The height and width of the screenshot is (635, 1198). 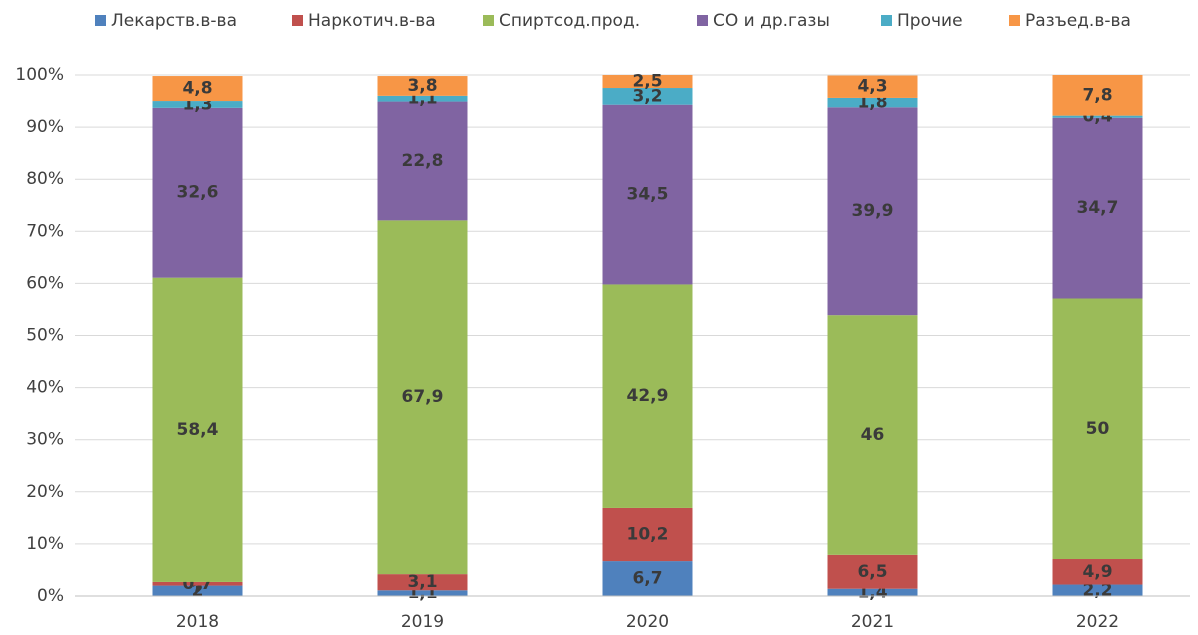 I want to click on data-label: 3,2, so click(x=647, y=96).